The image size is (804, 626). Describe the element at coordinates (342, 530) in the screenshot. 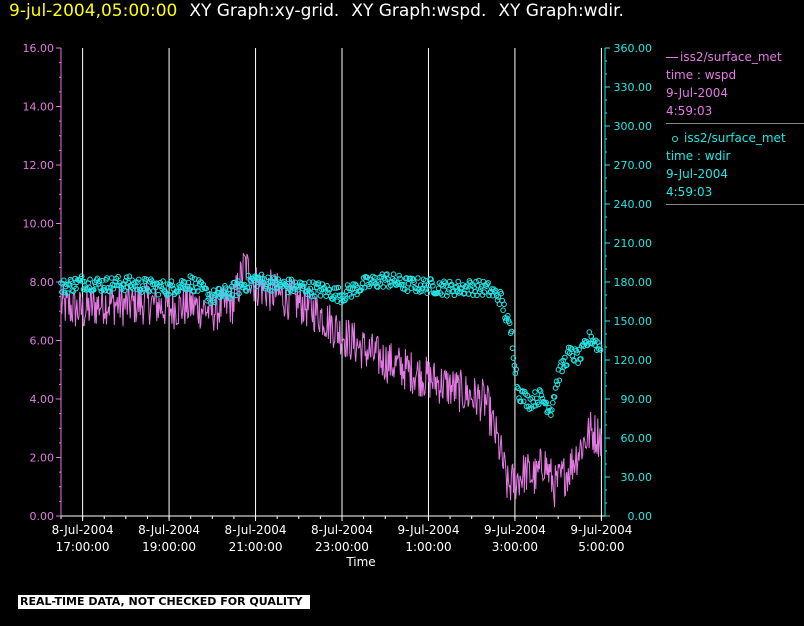

I see `x-tick-label-date: 8-Jul-2004` at that location.